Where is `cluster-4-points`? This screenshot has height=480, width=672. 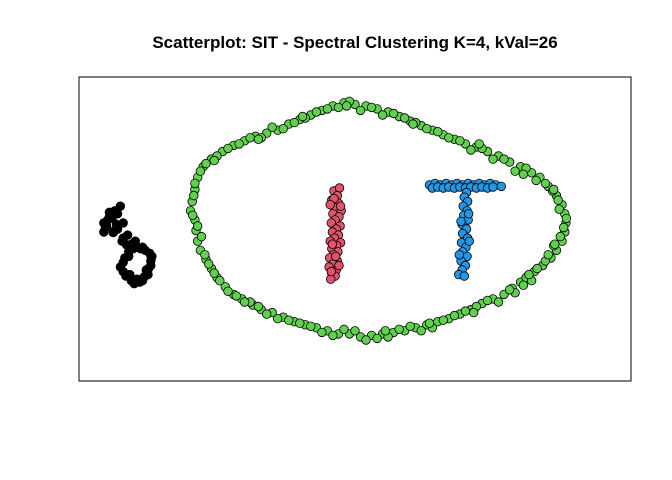
cluster-4-points is located at coordinates (465, 229).